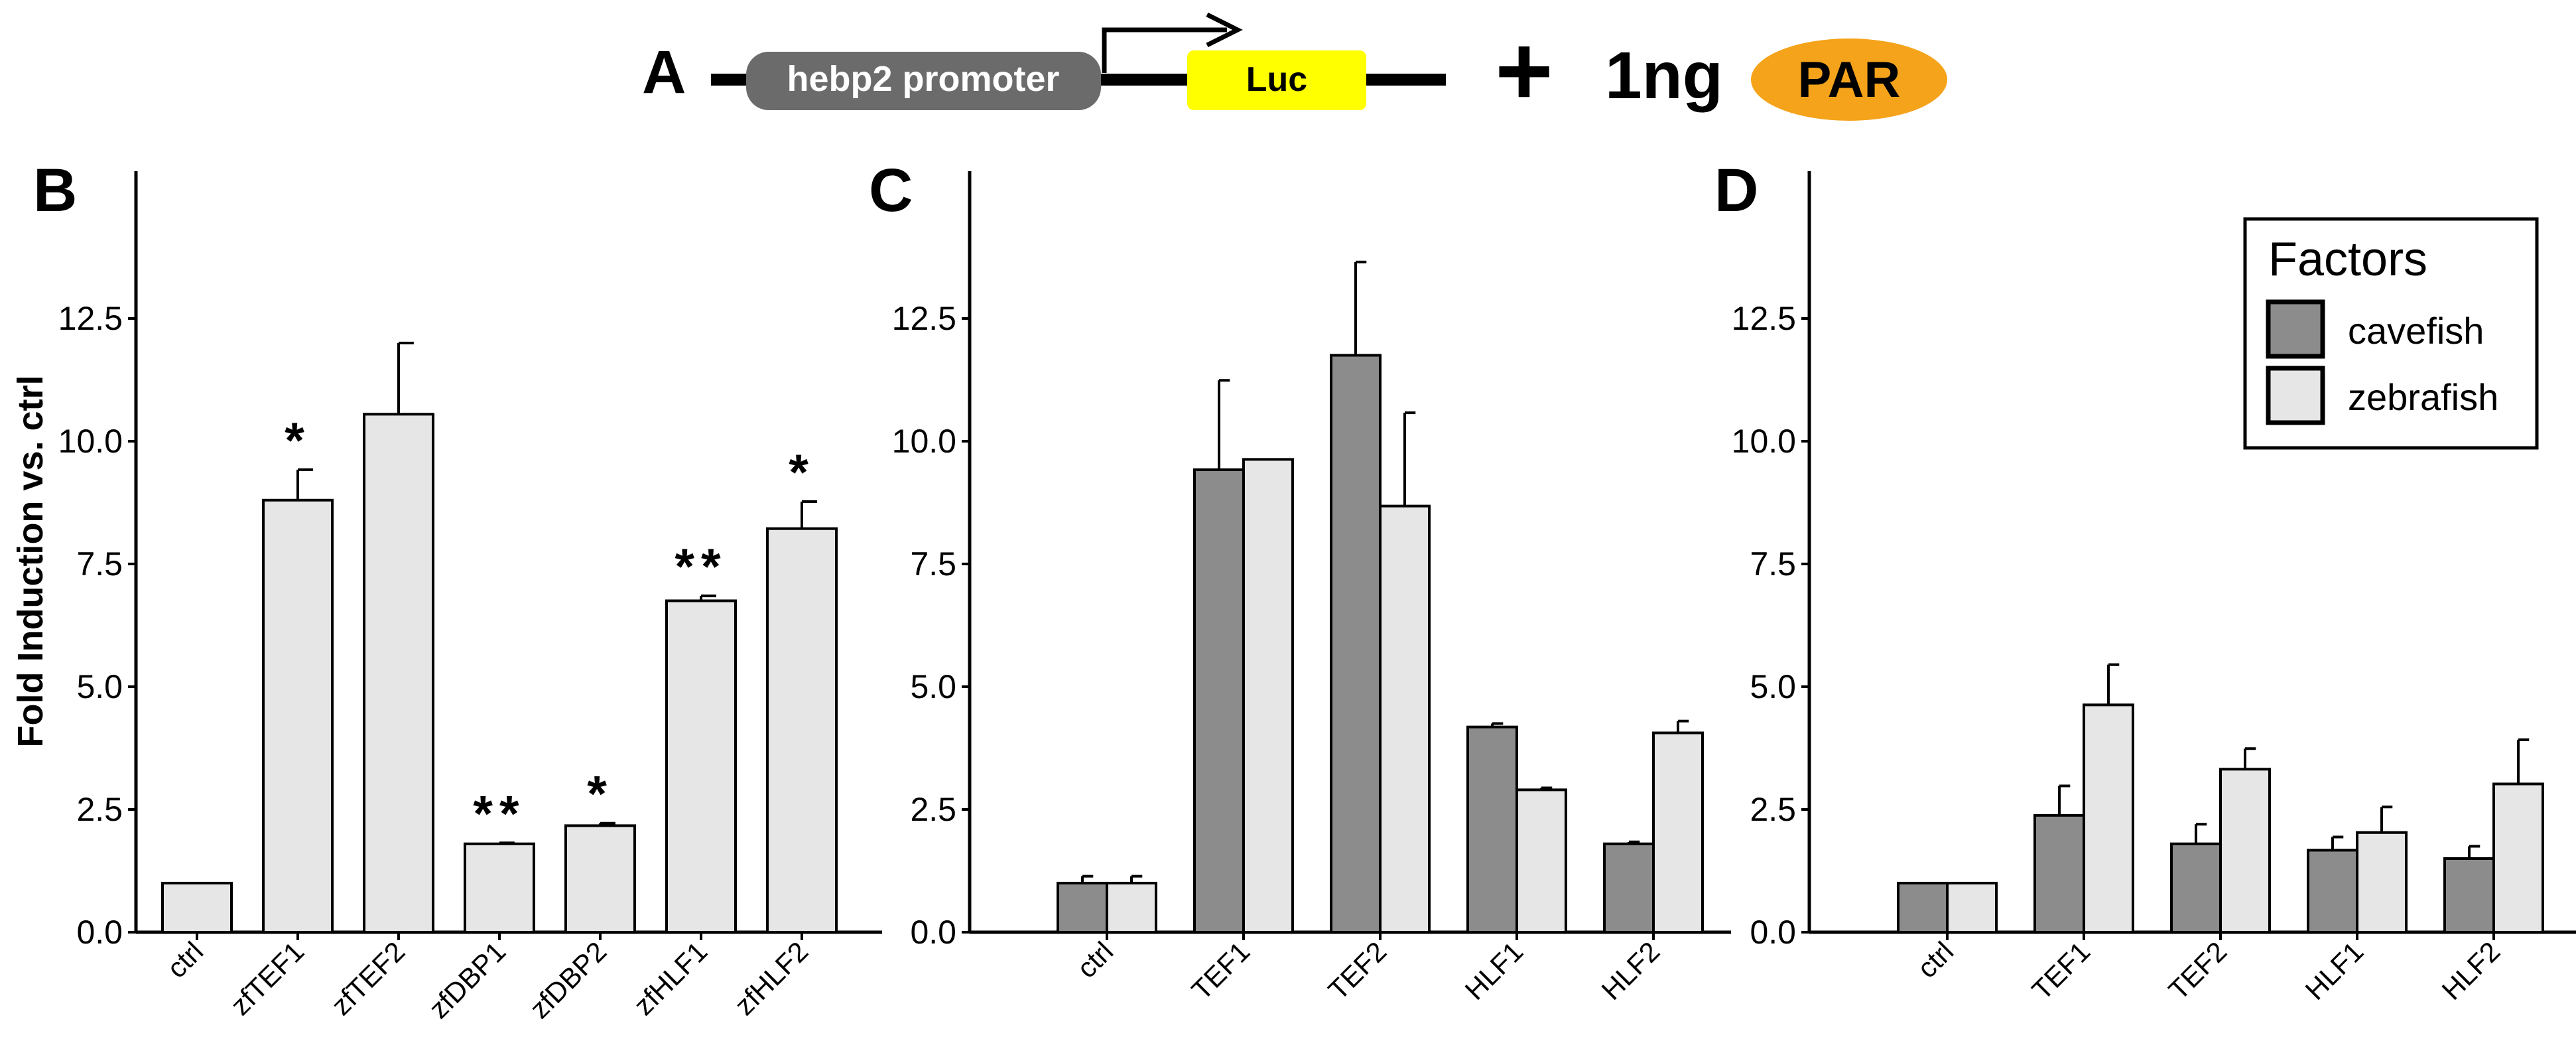 This screenshot has width=2576, height=1045. What do you see at coordinates (1773, 686) in the screenshot?
I see `y-tick-label-d: 5.0` at bounding box center [1773, 686].